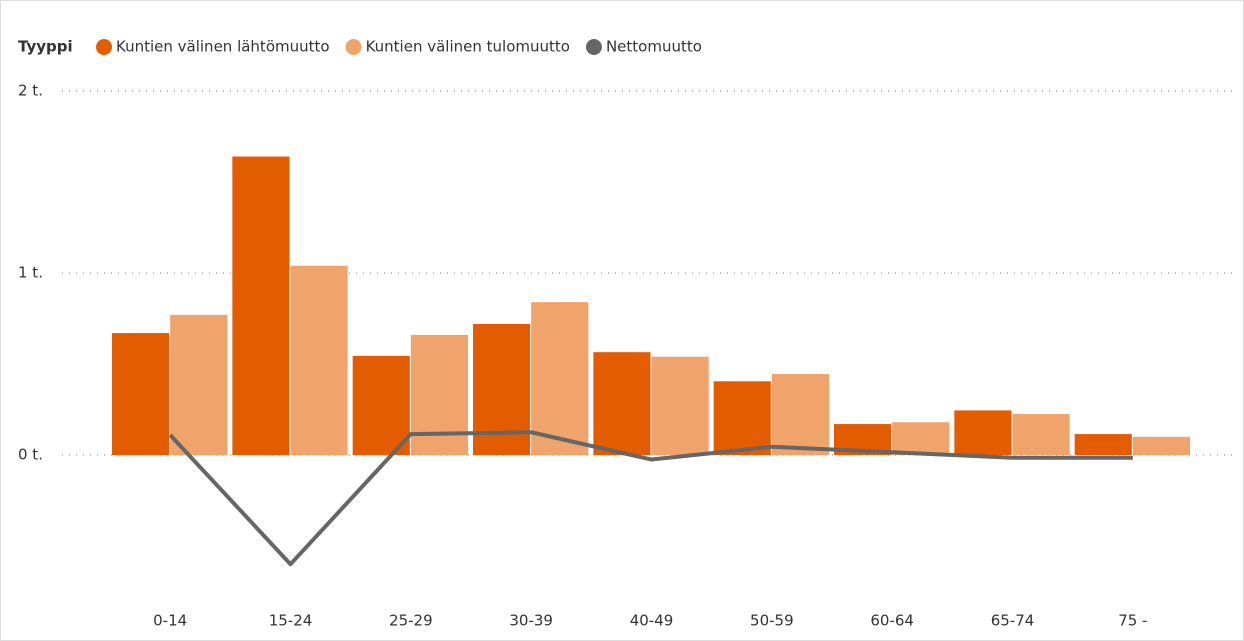 The width and height of the screenshot is (1244, 641). What do you see at coordinates (223, 47) in the screenshot?
I see `legend-label: Kuntien välinen lähtömuutto` at bounding box center [223, 47].